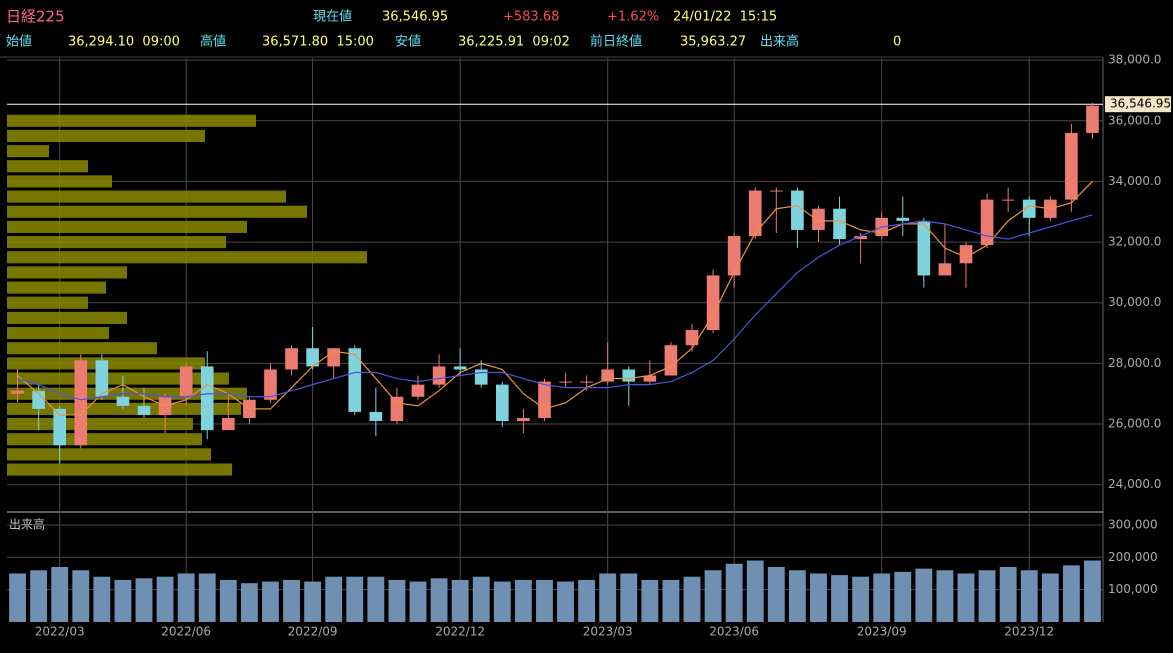  I want to click on value: 36,225.91 09:02, so click(514, 42).